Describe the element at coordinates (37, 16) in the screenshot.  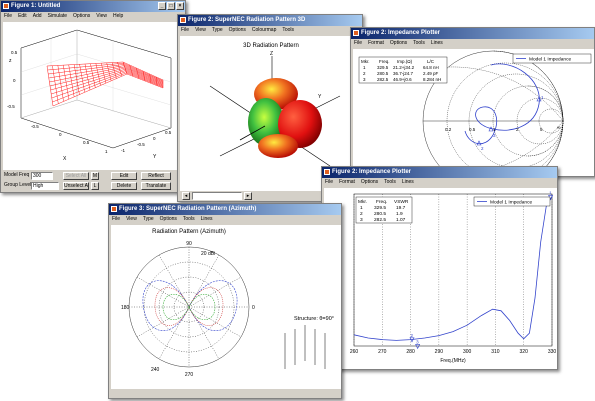
I see `menu-add: Add` at that location.